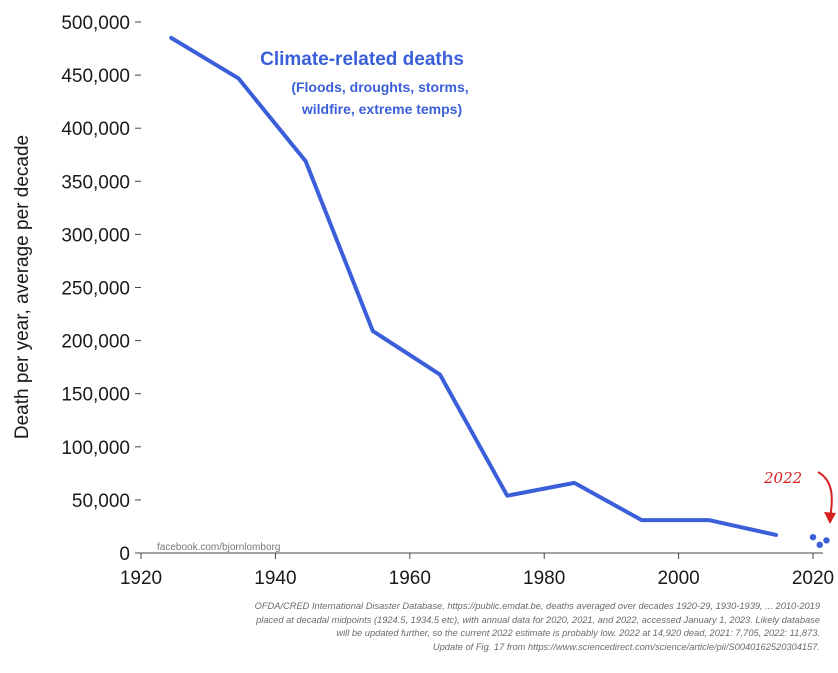 This screenshot has height=673, width=838. I want to click on series-description-line-1: (Floods, droughts, storms,, so click(379, 87).